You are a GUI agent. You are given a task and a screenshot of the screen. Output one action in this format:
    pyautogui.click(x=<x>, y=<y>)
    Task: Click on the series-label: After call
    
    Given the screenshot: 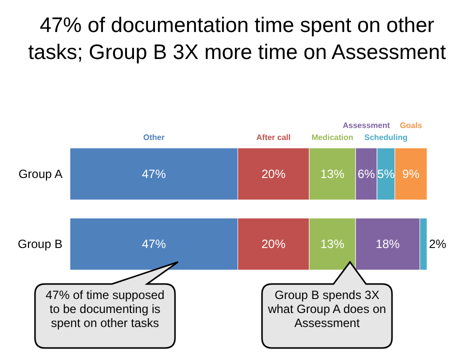 What is the action you would take?
    pyautogui.click(x=273, y=137)
    